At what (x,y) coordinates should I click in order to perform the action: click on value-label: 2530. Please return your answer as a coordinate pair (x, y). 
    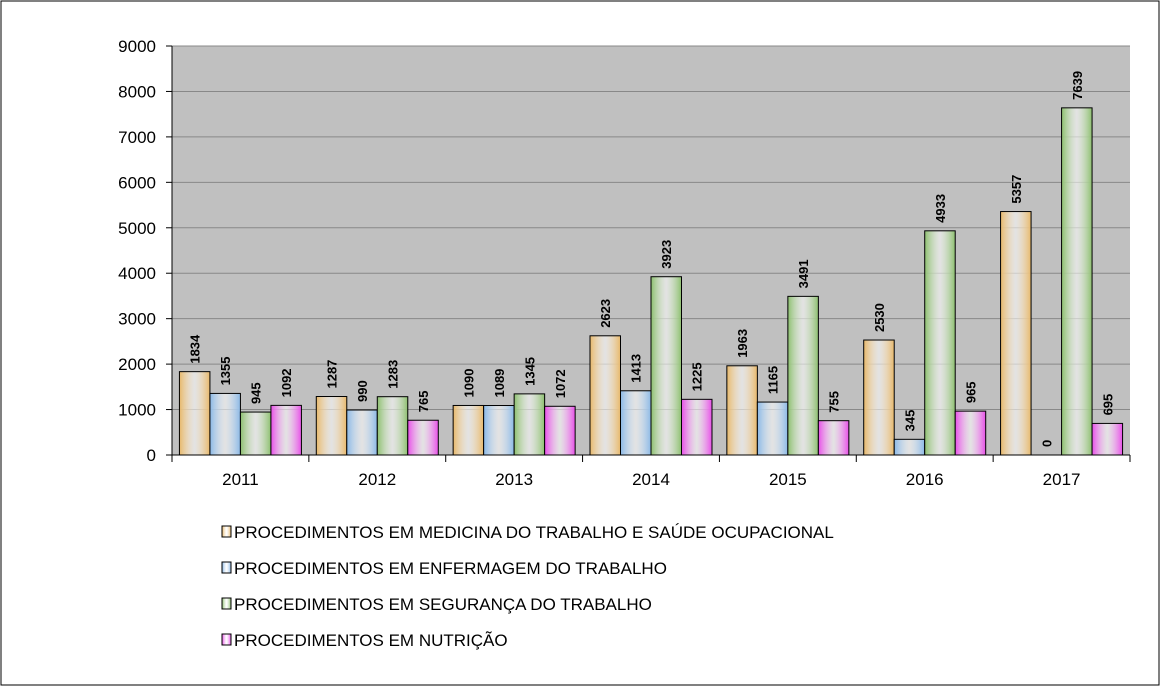
    Looking at the image, I should click on (879, 317).